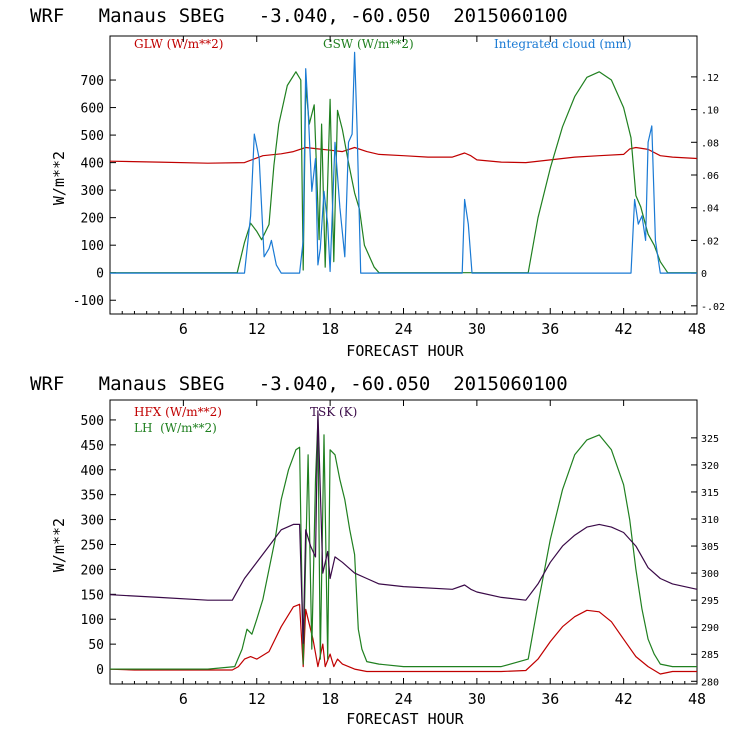 This screenshot has height=740, width=740. I want to click on series-line-glw, so click(403, 155).